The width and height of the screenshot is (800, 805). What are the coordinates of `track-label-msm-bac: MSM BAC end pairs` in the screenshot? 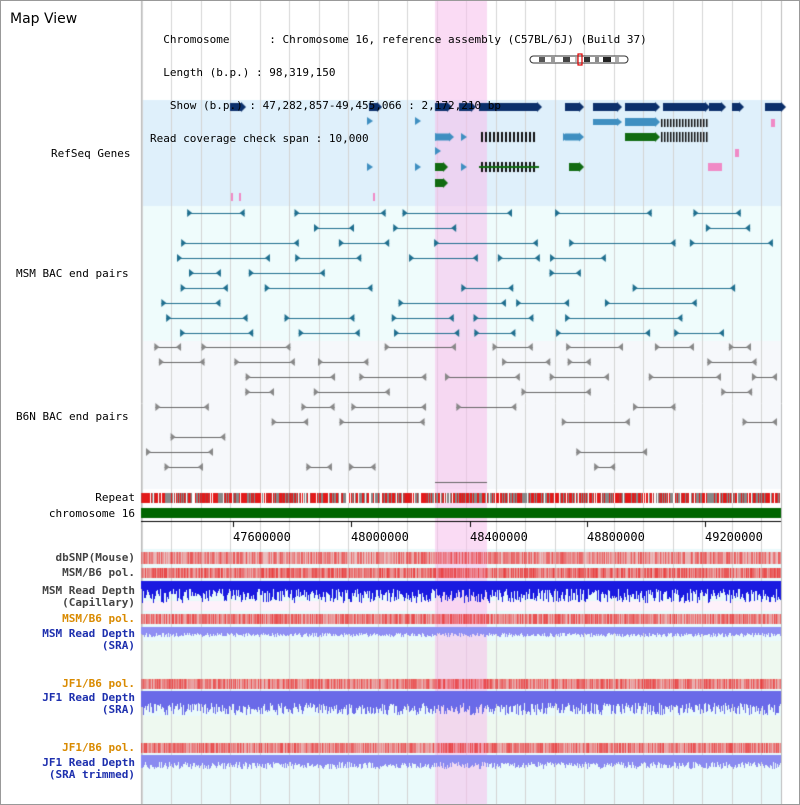 It's located at (72, 273).